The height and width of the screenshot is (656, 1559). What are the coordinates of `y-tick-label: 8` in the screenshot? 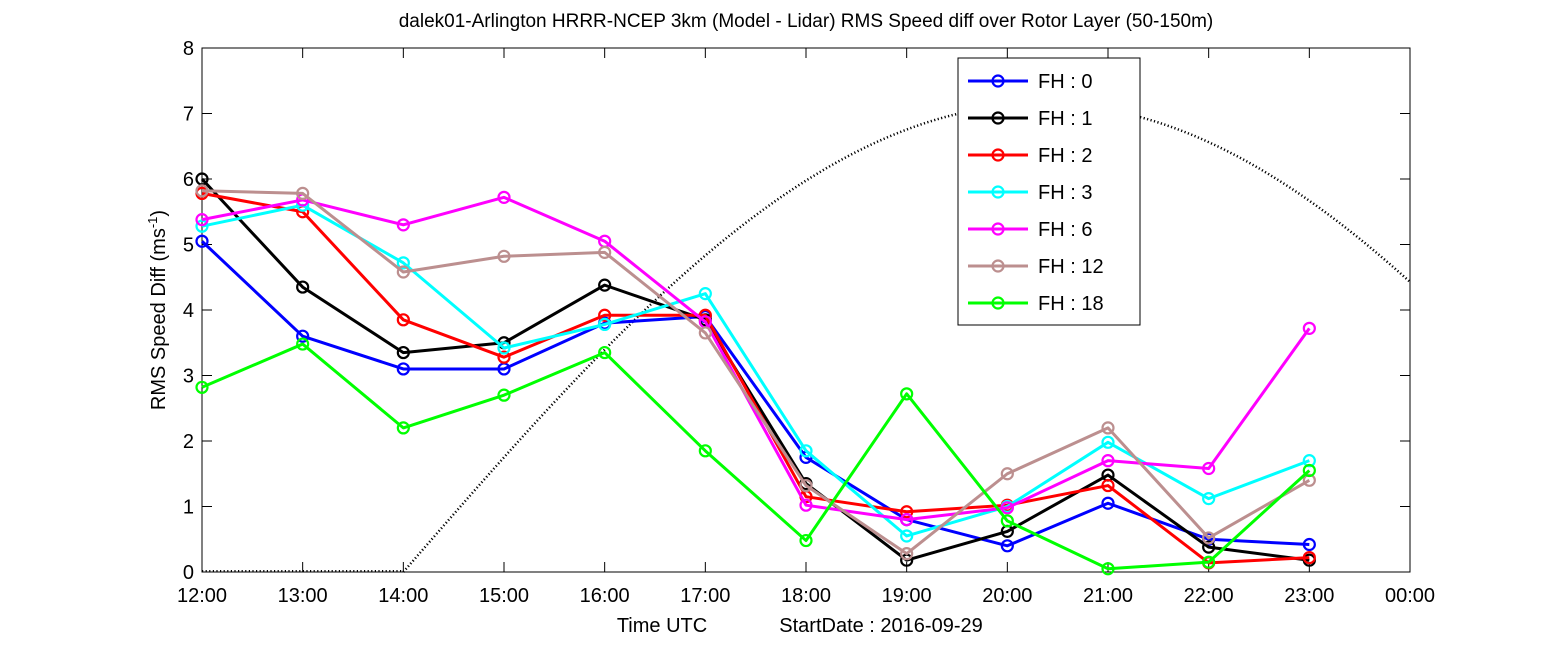 It's located at (188, 49).